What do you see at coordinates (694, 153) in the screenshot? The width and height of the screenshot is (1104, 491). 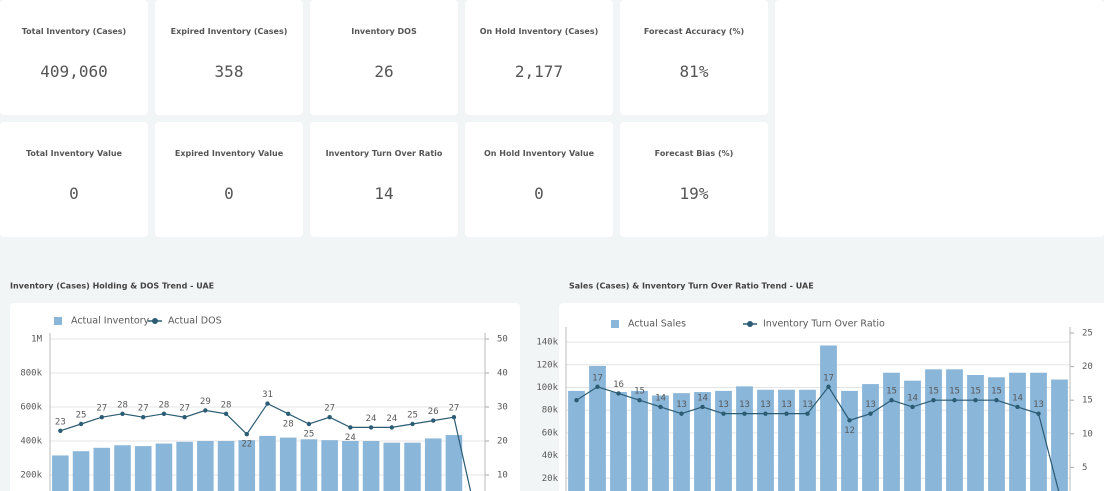 I see `kpi-label: Forecast Bias (%)` at bounding box center [694, 153].